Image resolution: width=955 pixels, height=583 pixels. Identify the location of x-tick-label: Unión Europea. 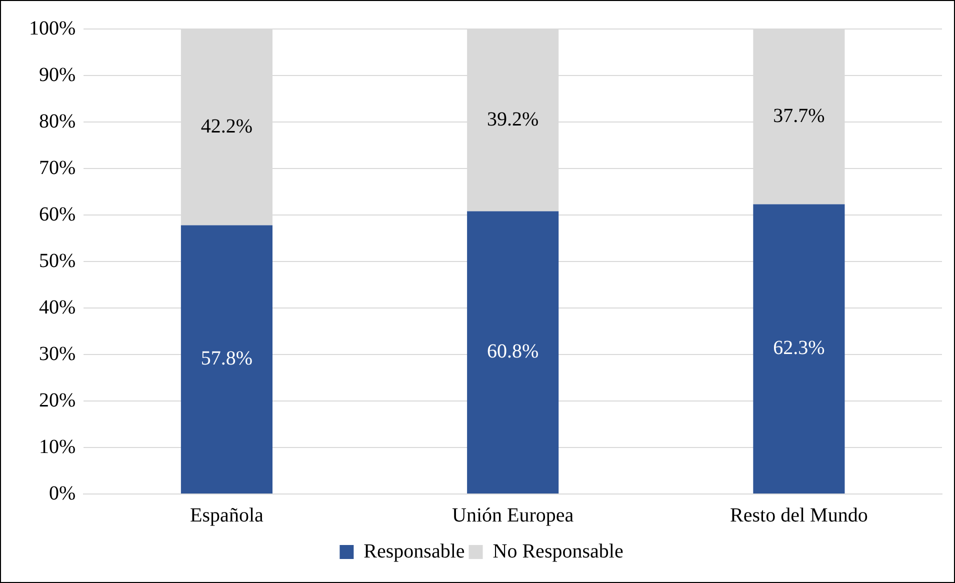
(513, 515).